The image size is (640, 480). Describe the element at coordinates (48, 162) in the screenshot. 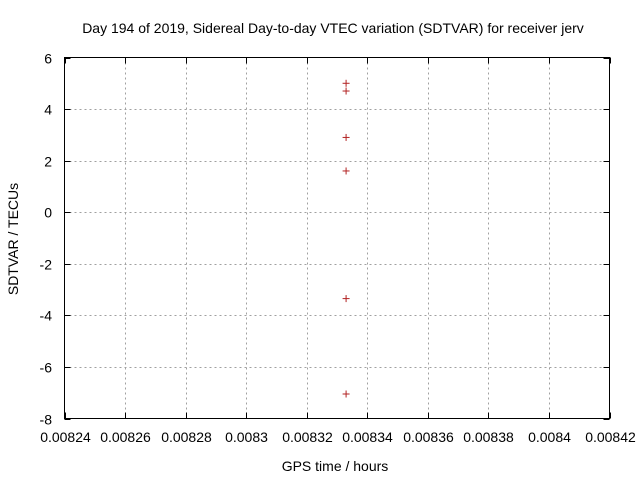

I see `y-tick-label: 2` at that location.